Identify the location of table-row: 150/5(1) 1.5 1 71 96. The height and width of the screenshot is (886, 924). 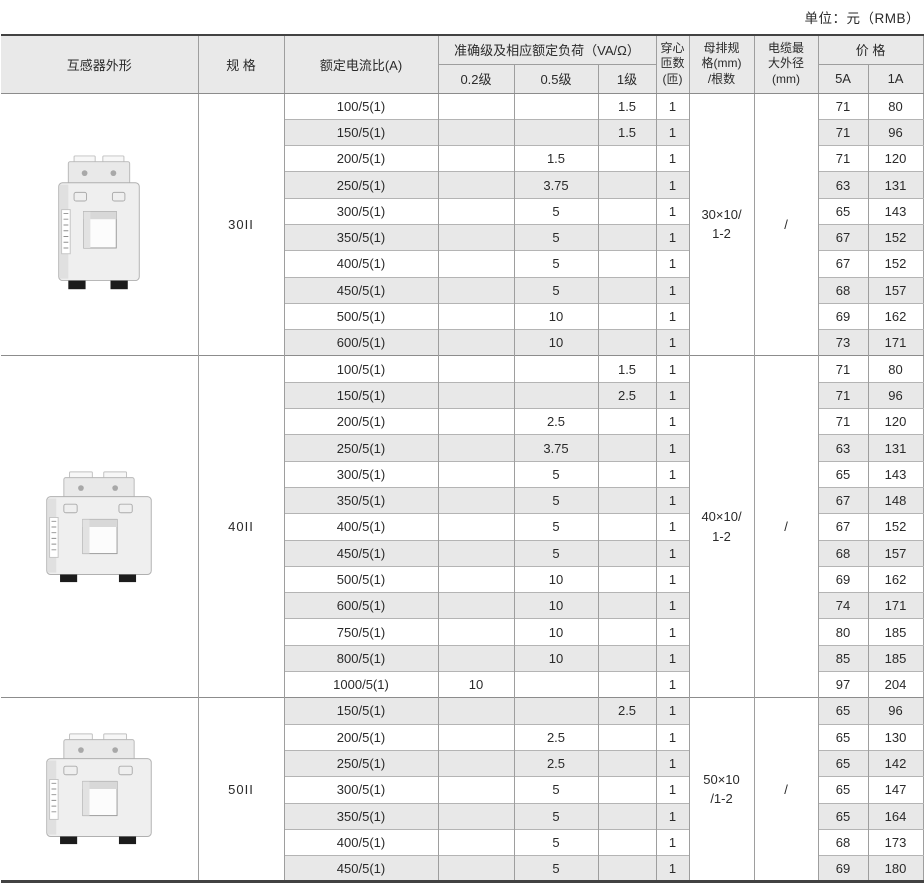
(462, 132).